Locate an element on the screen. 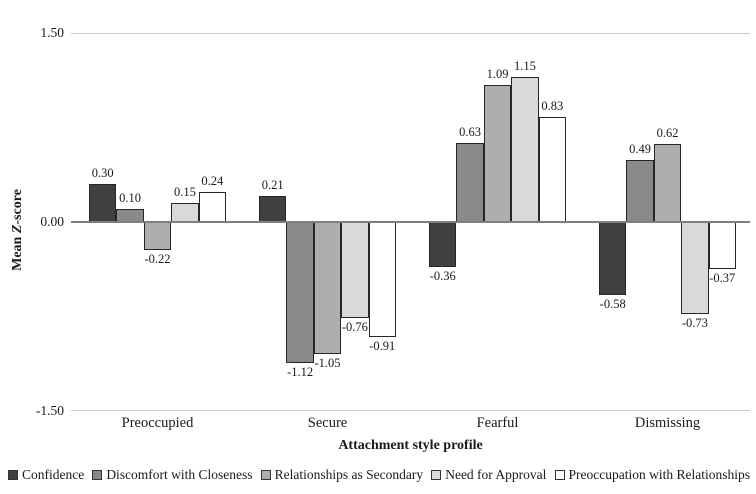  bar-discomfort-with-closeness-fearful is located at coordinates (470, 182).